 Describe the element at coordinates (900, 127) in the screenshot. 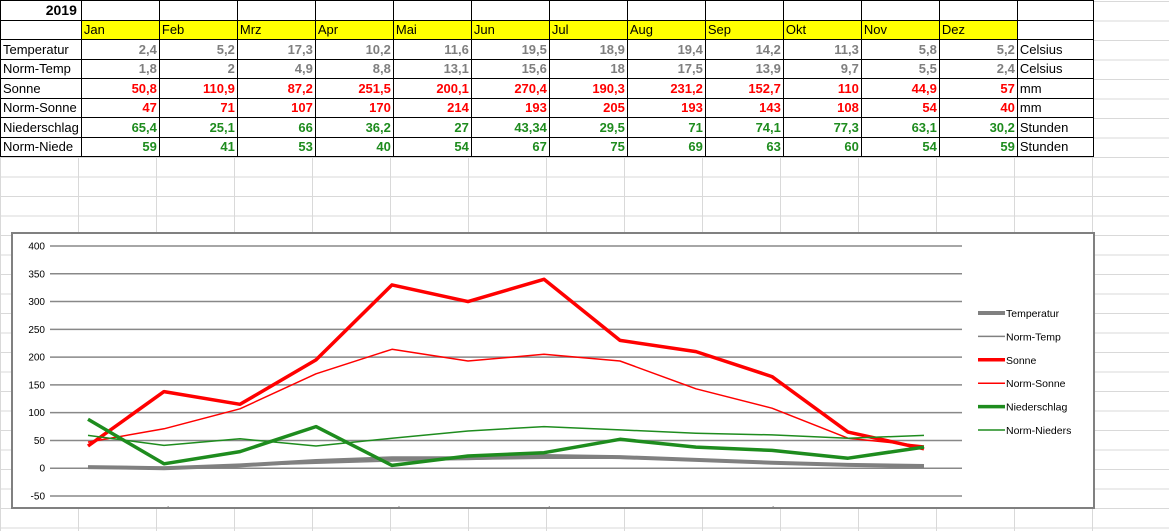

I see `value-cell: 63,1` at that location.